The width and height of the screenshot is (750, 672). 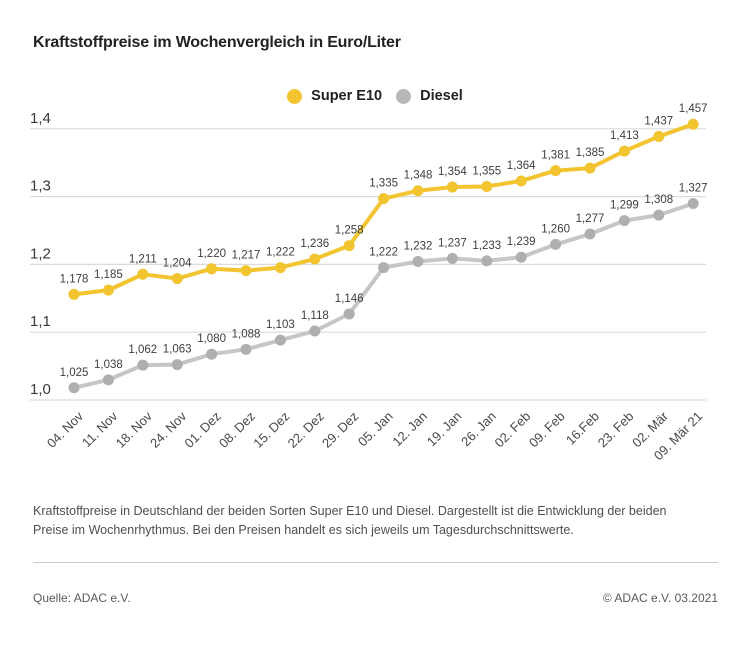 What do you see at coordinates (143, 259) in the screenshot?
I see `super-e10-value-label: 1,211` at bounding box center [143, 259].